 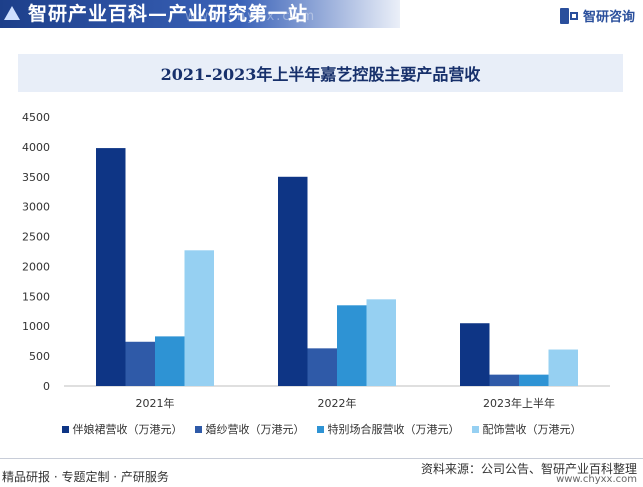 What do you see at coordinates (568, 15) in the screenshot?
I see `brand-icon` at bounding box center [568, 15].